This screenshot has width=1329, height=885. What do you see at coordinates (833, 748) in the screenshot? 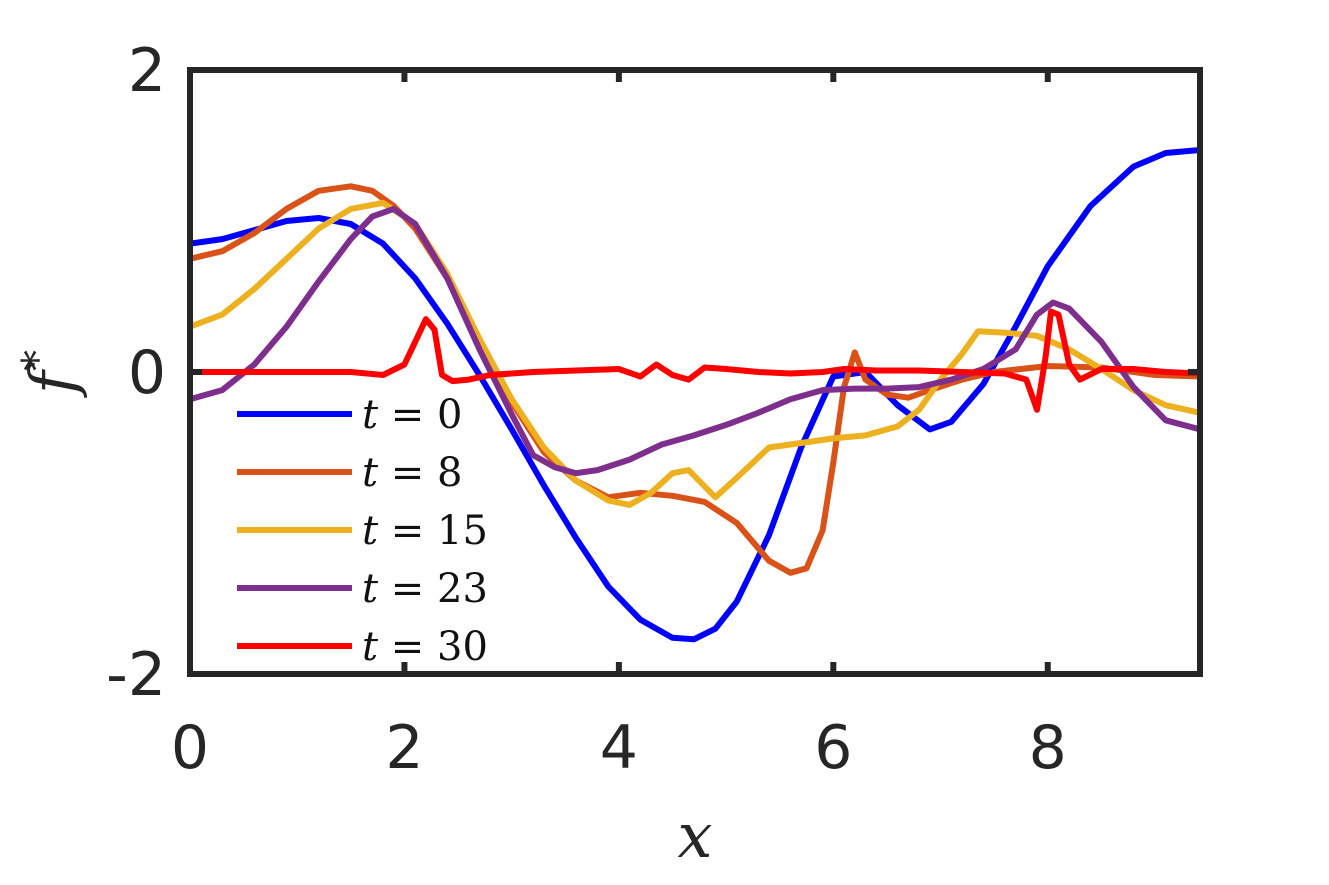
I see `x-tick-label: 6` at bounding box center [833, 748].